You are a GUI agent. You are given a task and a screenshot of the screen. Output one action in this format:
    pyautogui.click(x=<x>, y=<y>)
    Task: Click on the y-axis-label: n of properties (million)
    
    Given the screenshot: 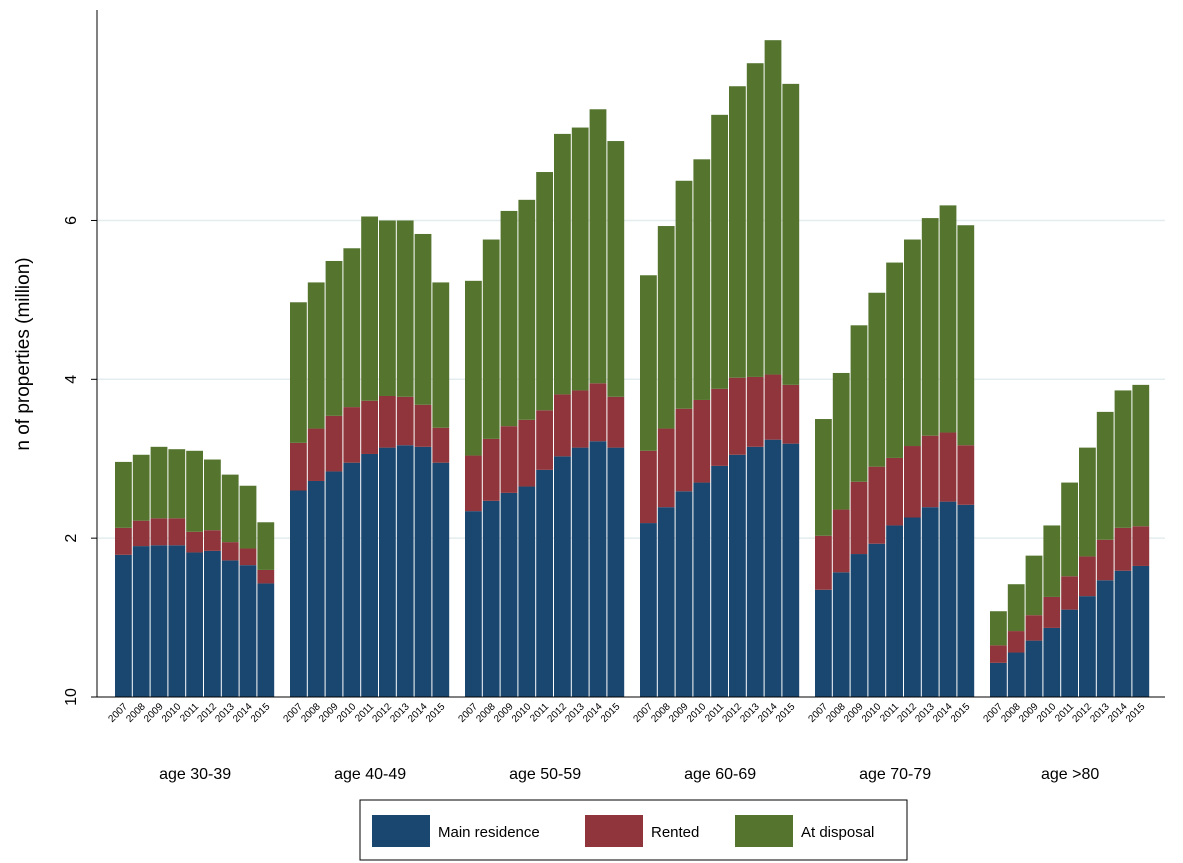 What is the action you would take?
    pyautogui.click(x=23, y=353)
    